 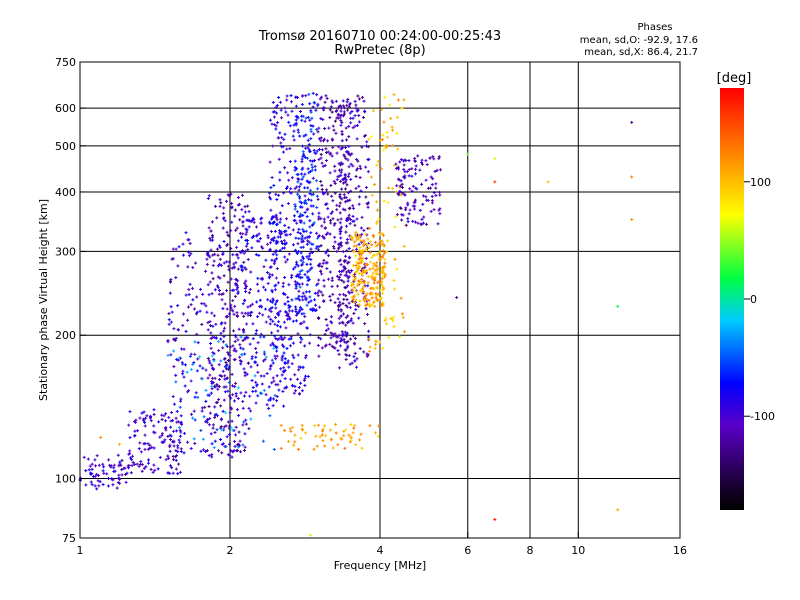 What do you see at coordinates (467, 550) in the screenshot?
I see `x-tick-label: 6` at bounding box center [467, 550].